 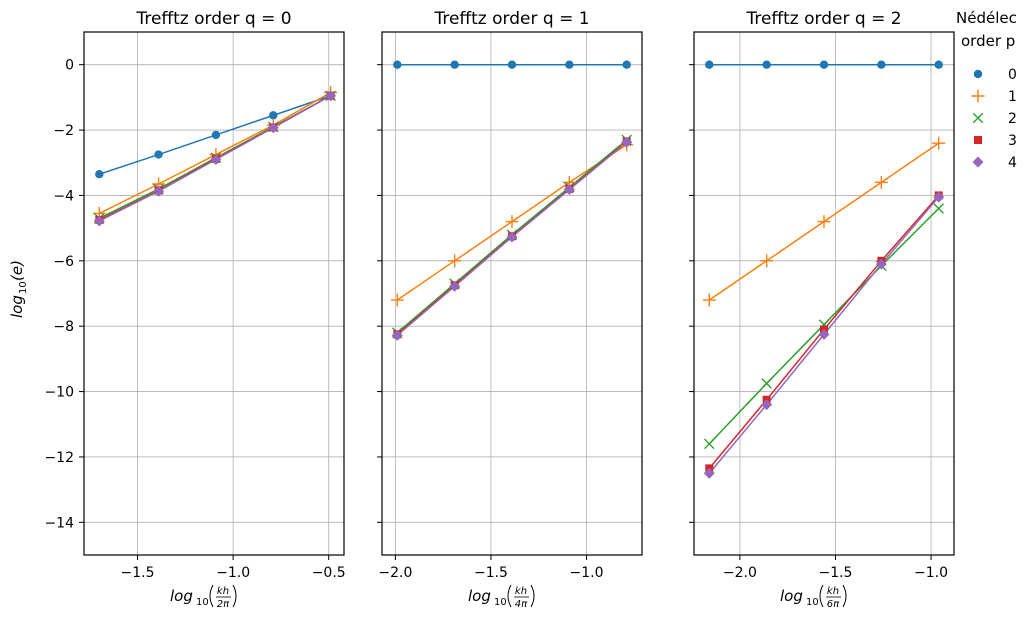 I want to click on x-axis-label: log 10 kh 4π, so click(x=501, y=597).